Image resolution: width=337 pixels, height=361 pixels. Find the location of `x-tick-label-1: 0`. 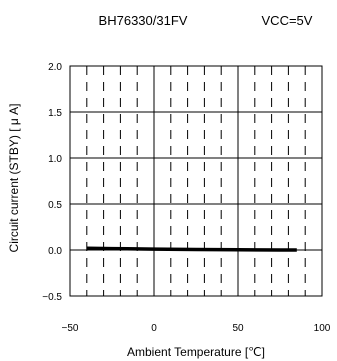

x-tick-label-1: 0 is located at coordinates (154, 328).